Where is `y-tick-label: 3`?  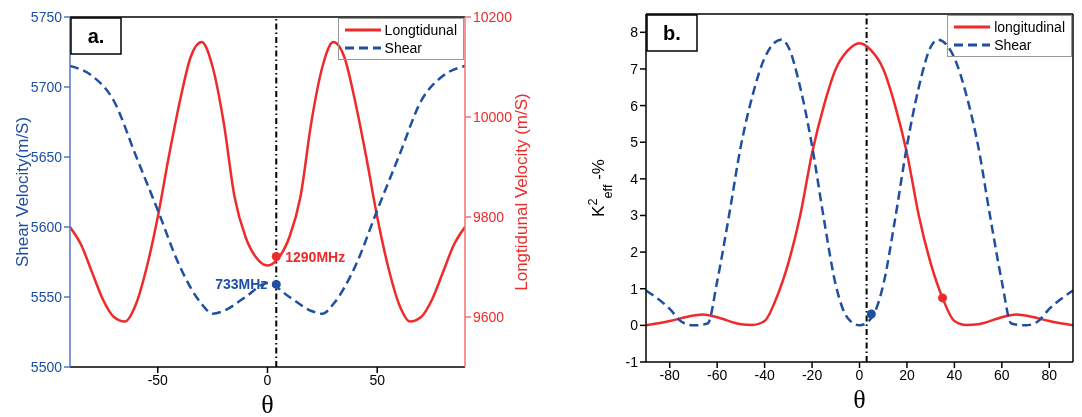
y-tick-label: 3 is located at coordinates (634, 215).